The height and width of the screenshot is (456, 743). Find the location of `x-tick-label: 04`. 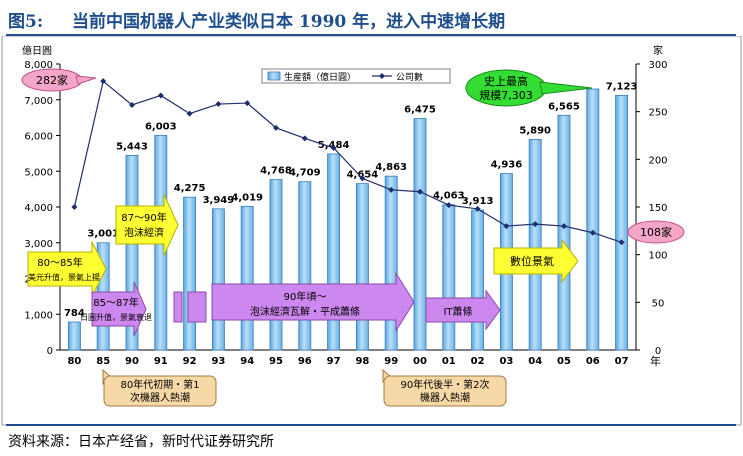

x-tick-label: 04 is located at coordinates (535, 361).